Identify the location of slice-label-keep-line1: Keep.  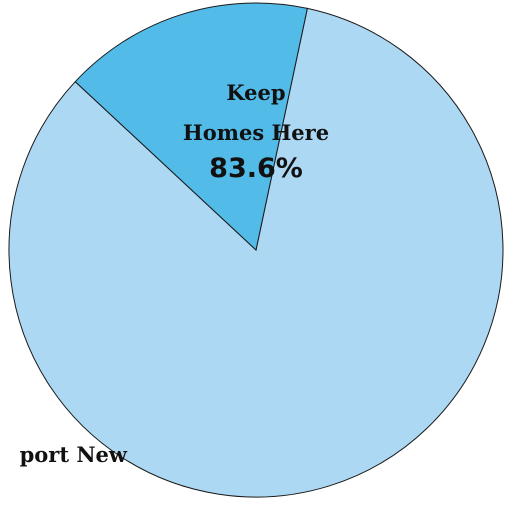
(255, 92).